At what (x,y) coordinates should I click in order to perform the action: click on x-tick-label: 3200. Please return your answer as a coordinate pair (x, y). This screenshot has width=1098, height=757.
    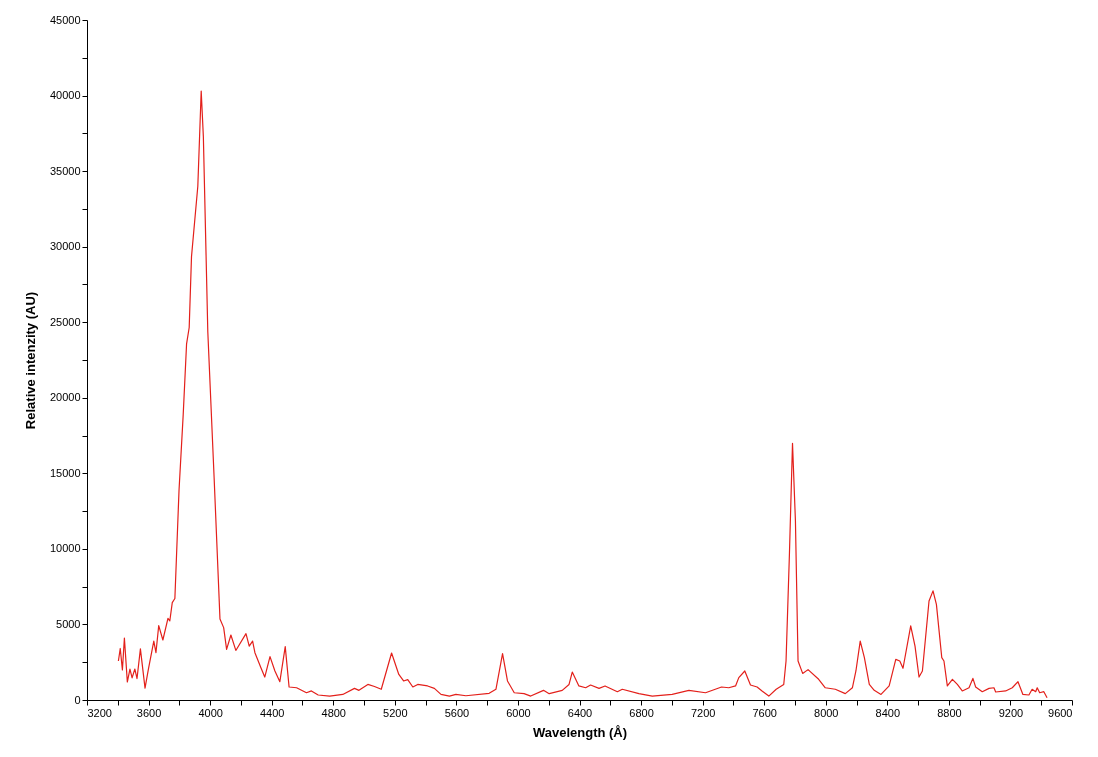
    Looking at the image, I should click on (99, 712).